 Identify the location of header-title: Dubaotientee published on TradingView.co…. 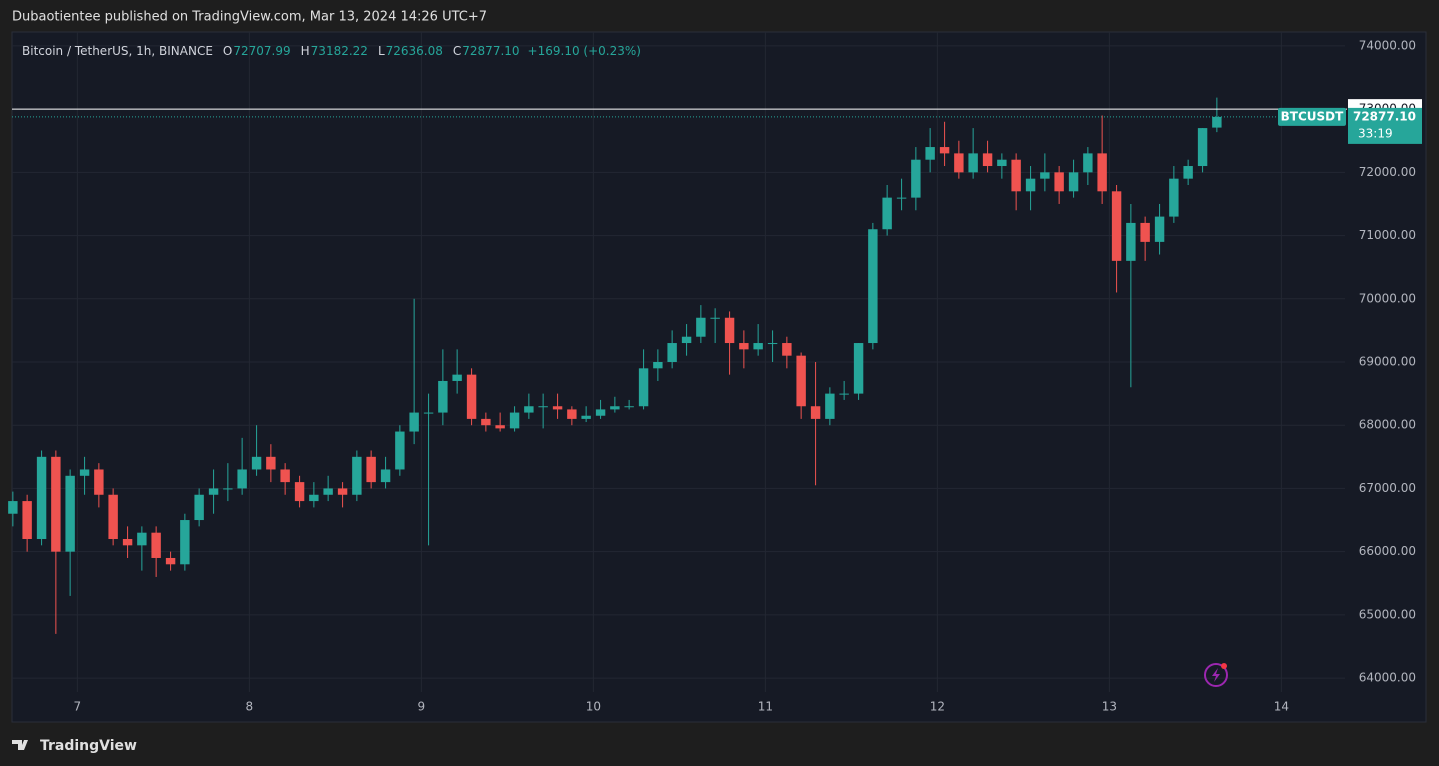
(249, 17).